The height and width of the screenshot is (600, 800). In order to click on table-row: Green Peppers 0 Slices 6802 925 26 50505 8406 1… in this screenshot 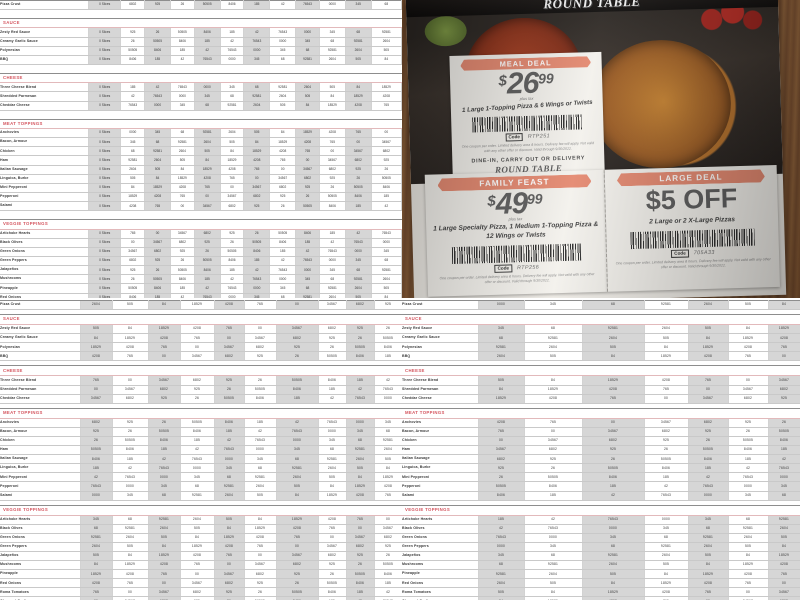, I will do `click(201, 261)`.